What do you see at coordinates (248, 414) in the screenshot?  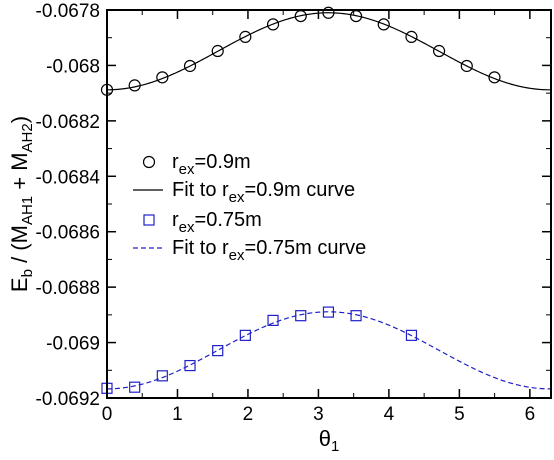 I see `x-tick-label: 2` at bounding box center [248, 414].